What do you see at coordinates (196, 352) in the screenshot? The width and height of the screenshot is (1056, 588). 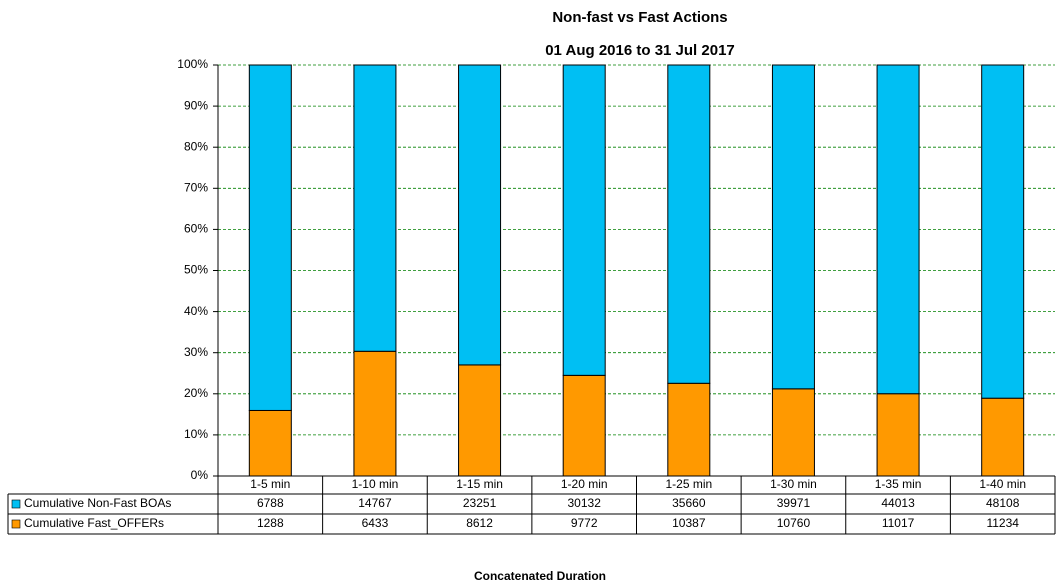 I see `y-tick-label: 30%` at bounding box center [196, 352].